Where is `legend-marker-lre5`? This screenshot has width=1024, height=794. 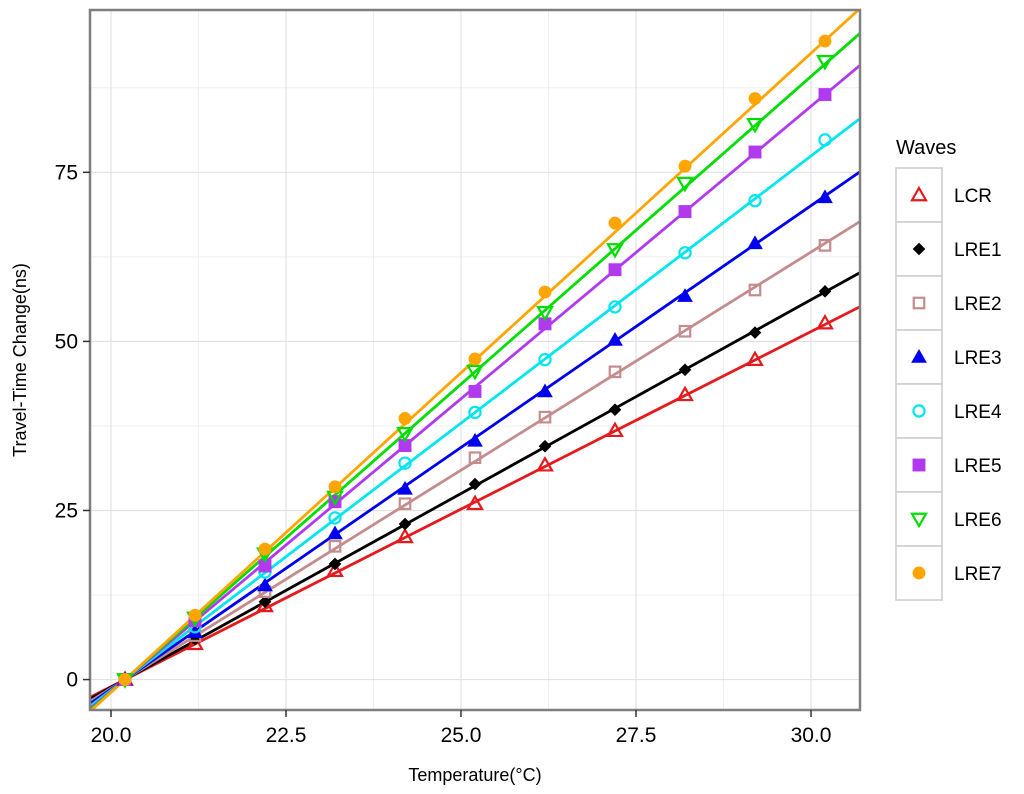
legend-marker-lre5 is located at coordinates (919, 465).